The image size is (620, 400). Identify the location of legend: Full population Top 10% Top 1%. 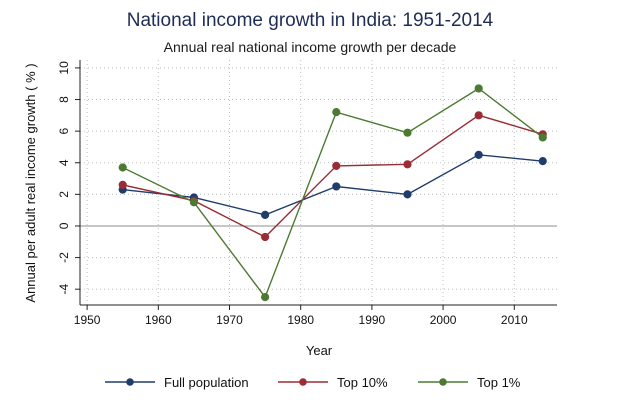
(313, 382).